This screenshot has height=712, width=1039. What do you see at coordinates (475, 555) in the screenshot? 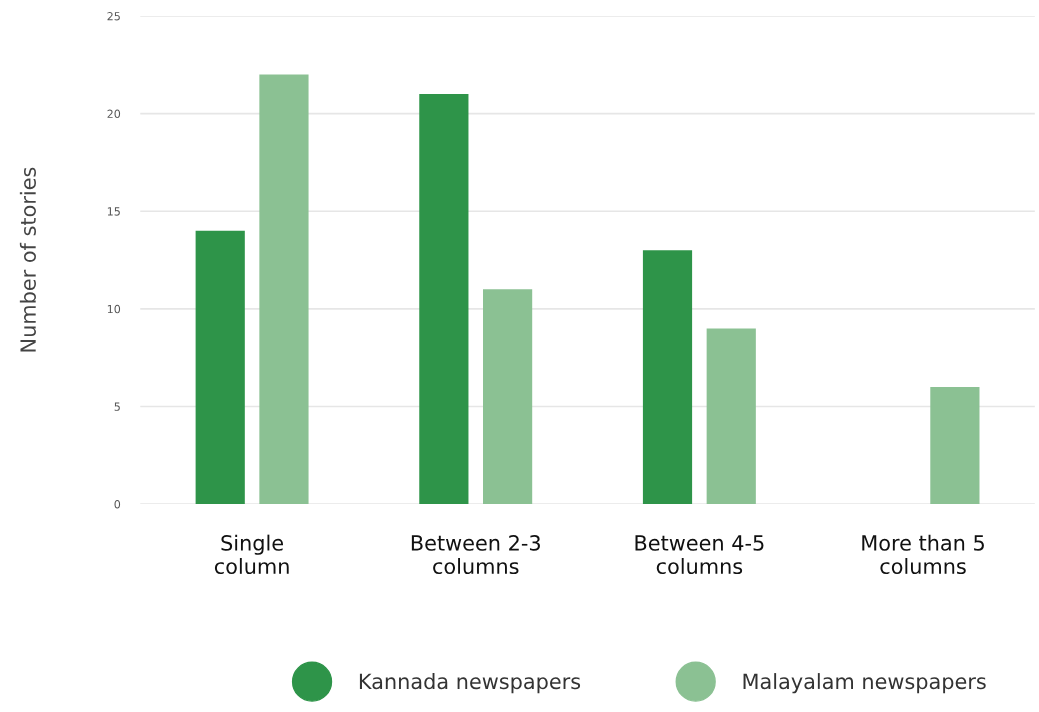
I see `x-tick-label: Between 2-3 columns` at bounding box center [475, 555].